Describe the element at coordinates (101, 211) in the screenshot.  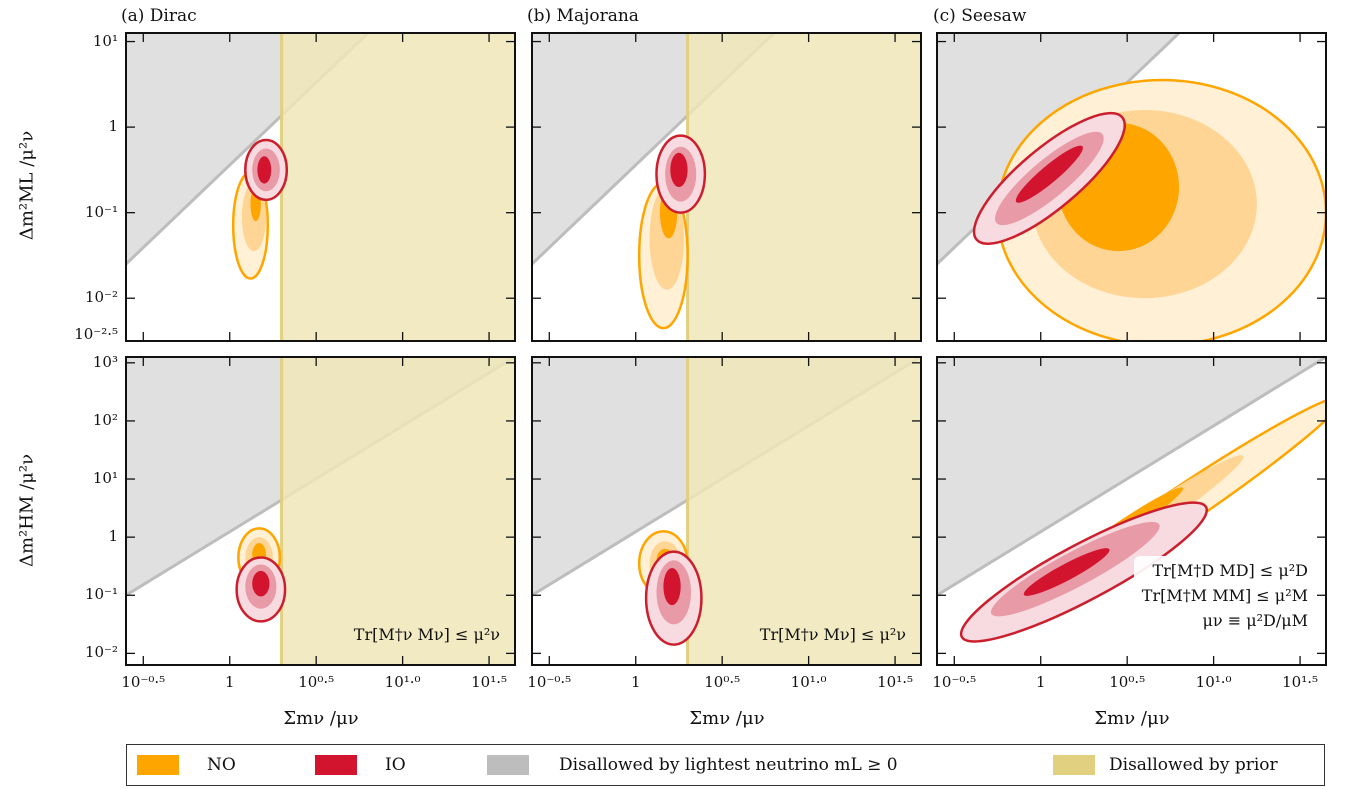
I see `top-ytick-label: 10⁻¹` at that location.